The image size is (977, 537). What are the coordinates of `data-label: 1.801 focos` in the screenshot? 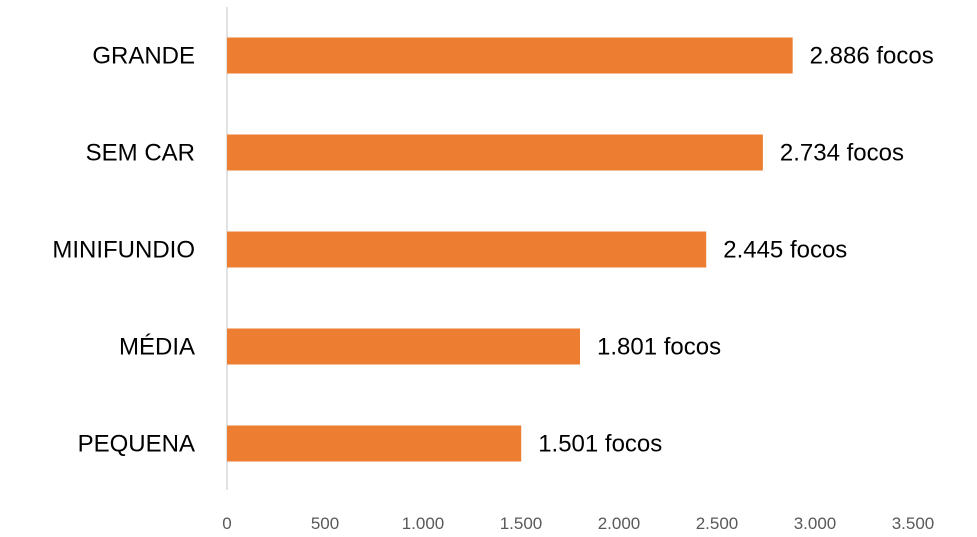 It's located at (659, 347).